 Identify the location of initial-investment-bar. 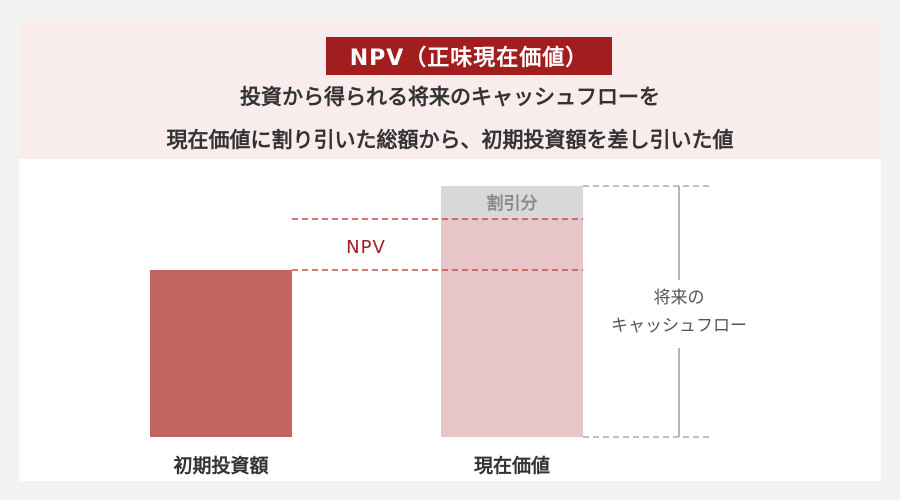
(221, 353).